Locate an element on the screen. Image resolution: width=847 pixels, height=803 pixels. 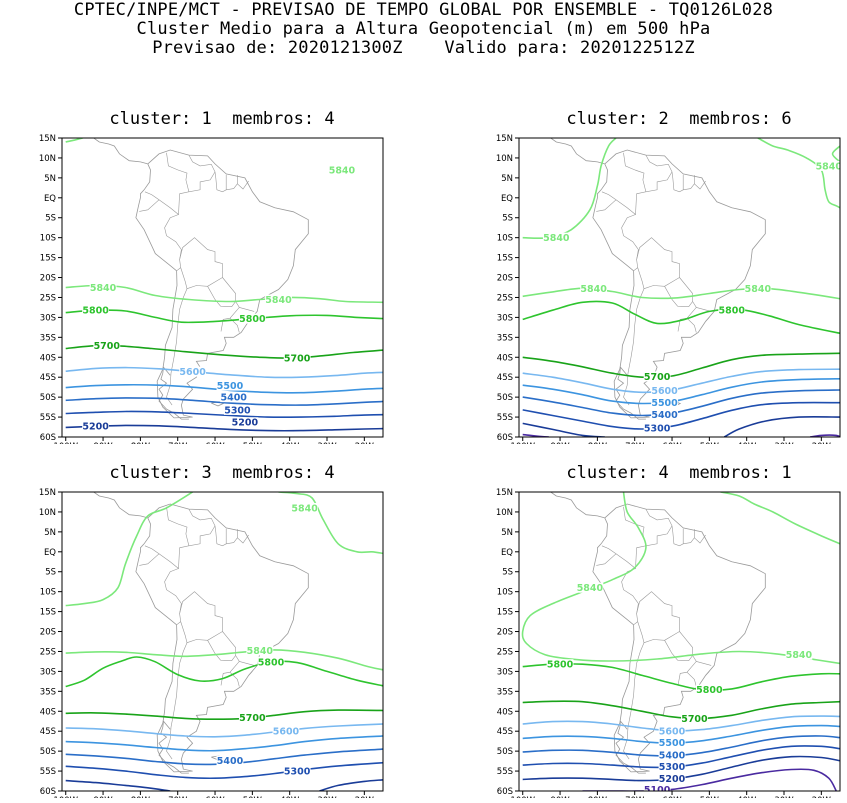
map-frame is located at coordinates (679, 287).